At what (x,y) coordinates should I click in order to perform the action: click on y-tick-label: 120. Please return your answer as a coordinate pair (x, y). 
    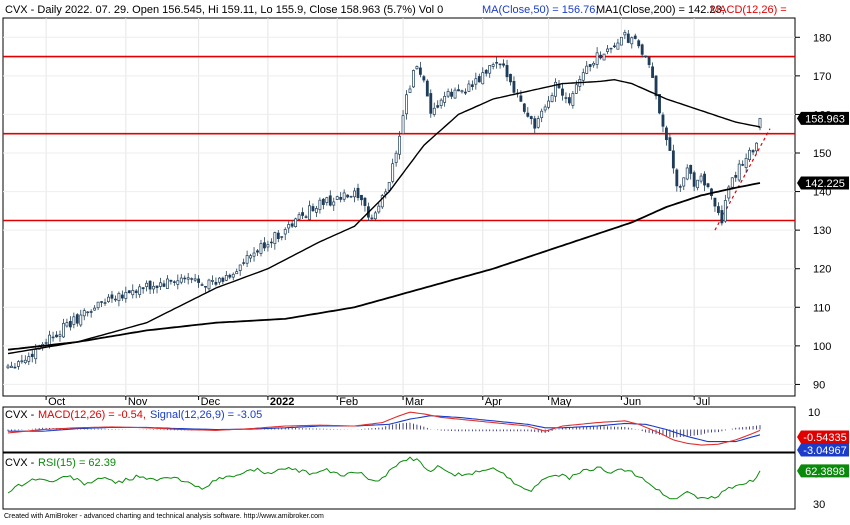
    Looking at the image, I should click on (822, 270).